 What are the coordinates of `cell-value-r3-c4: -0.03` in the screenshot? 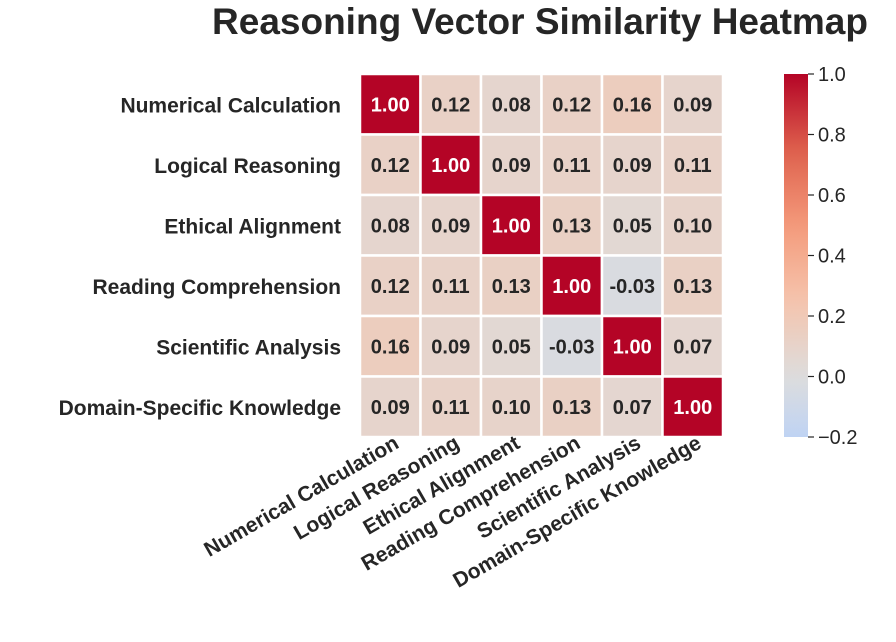 It's located at (632, 287).